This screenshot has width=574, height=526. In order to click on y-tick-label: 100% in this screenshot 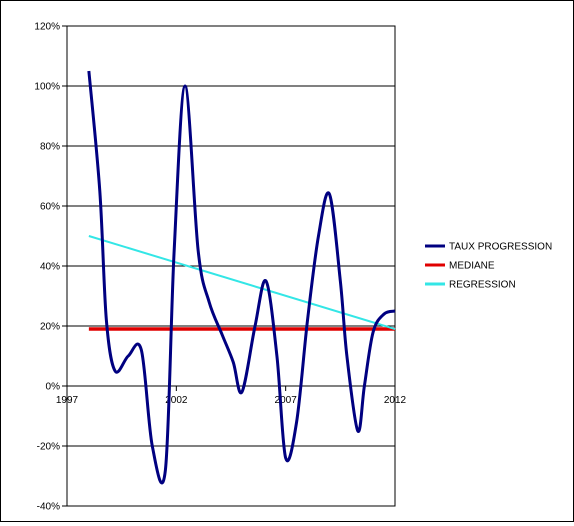, I will do `click(47, 87)`.